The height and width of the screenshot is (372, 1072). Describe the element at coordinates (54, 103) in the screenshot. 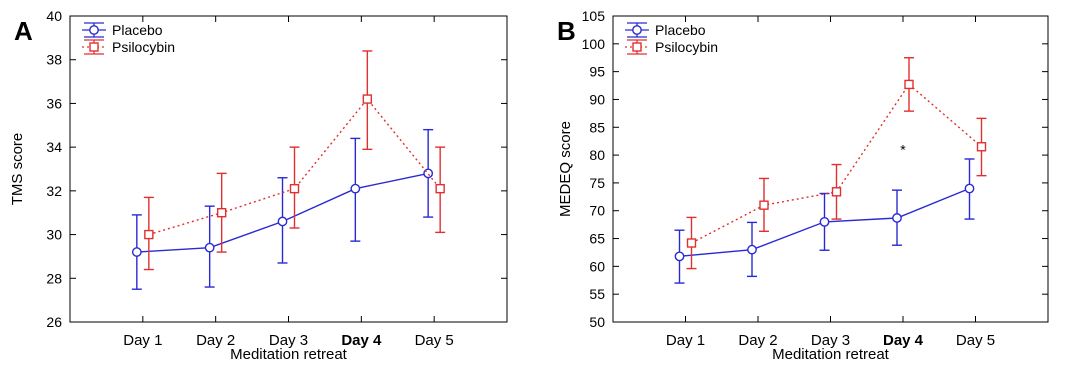

I see `y-tick-label: 36` at that location.